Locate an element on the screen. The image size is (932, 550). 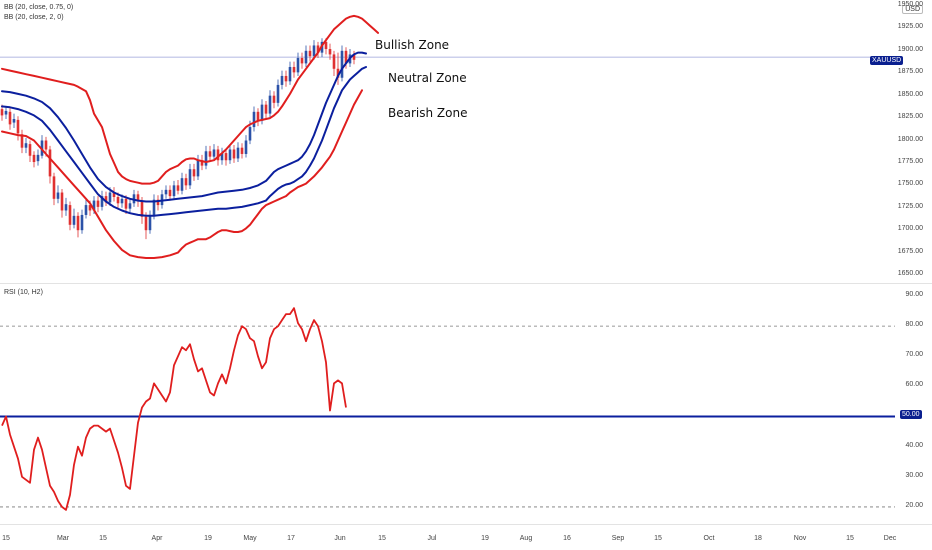
symbol-price-tag: XAUUSD is located at coordinates (887, 60).